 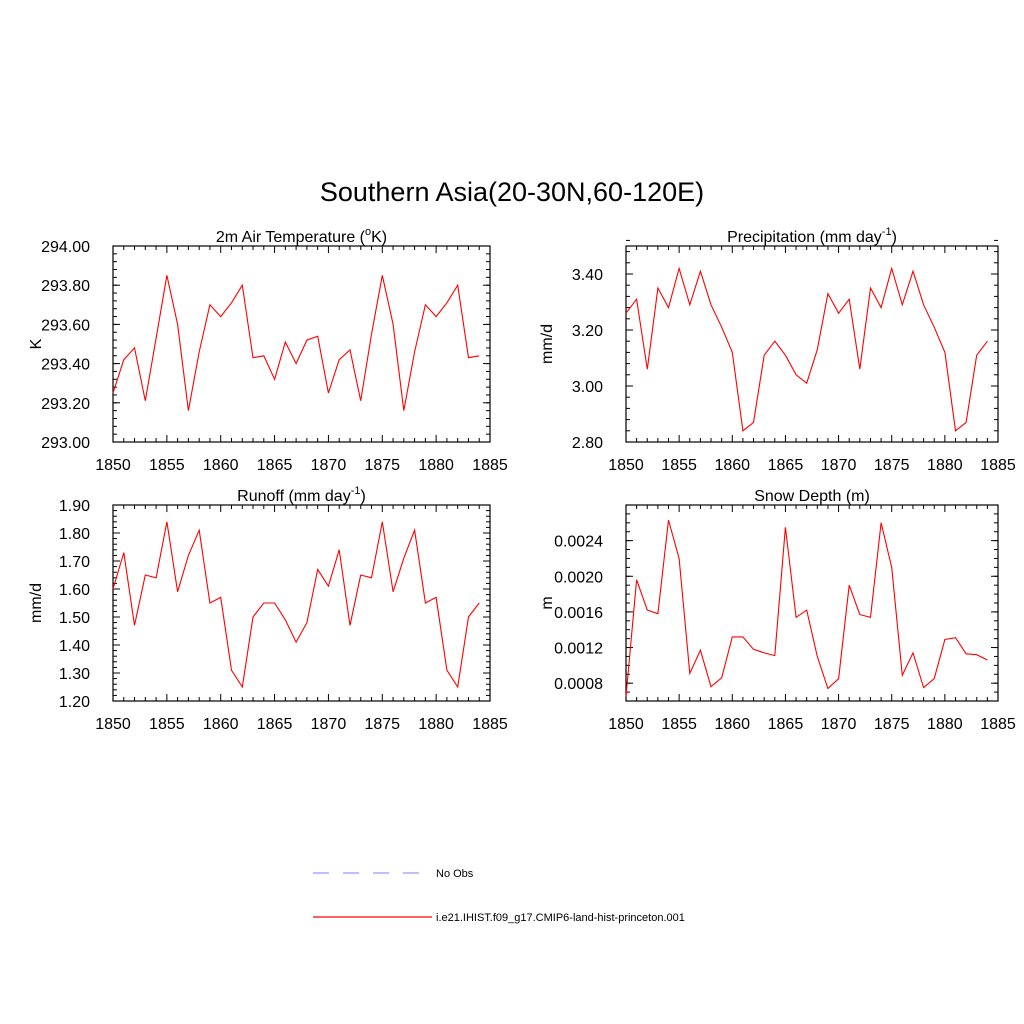 What do you see at coordinates (455, 874) in the screenshot?
I see `legend-label-no-obs: No Obs` at bounding box center [455, 874].